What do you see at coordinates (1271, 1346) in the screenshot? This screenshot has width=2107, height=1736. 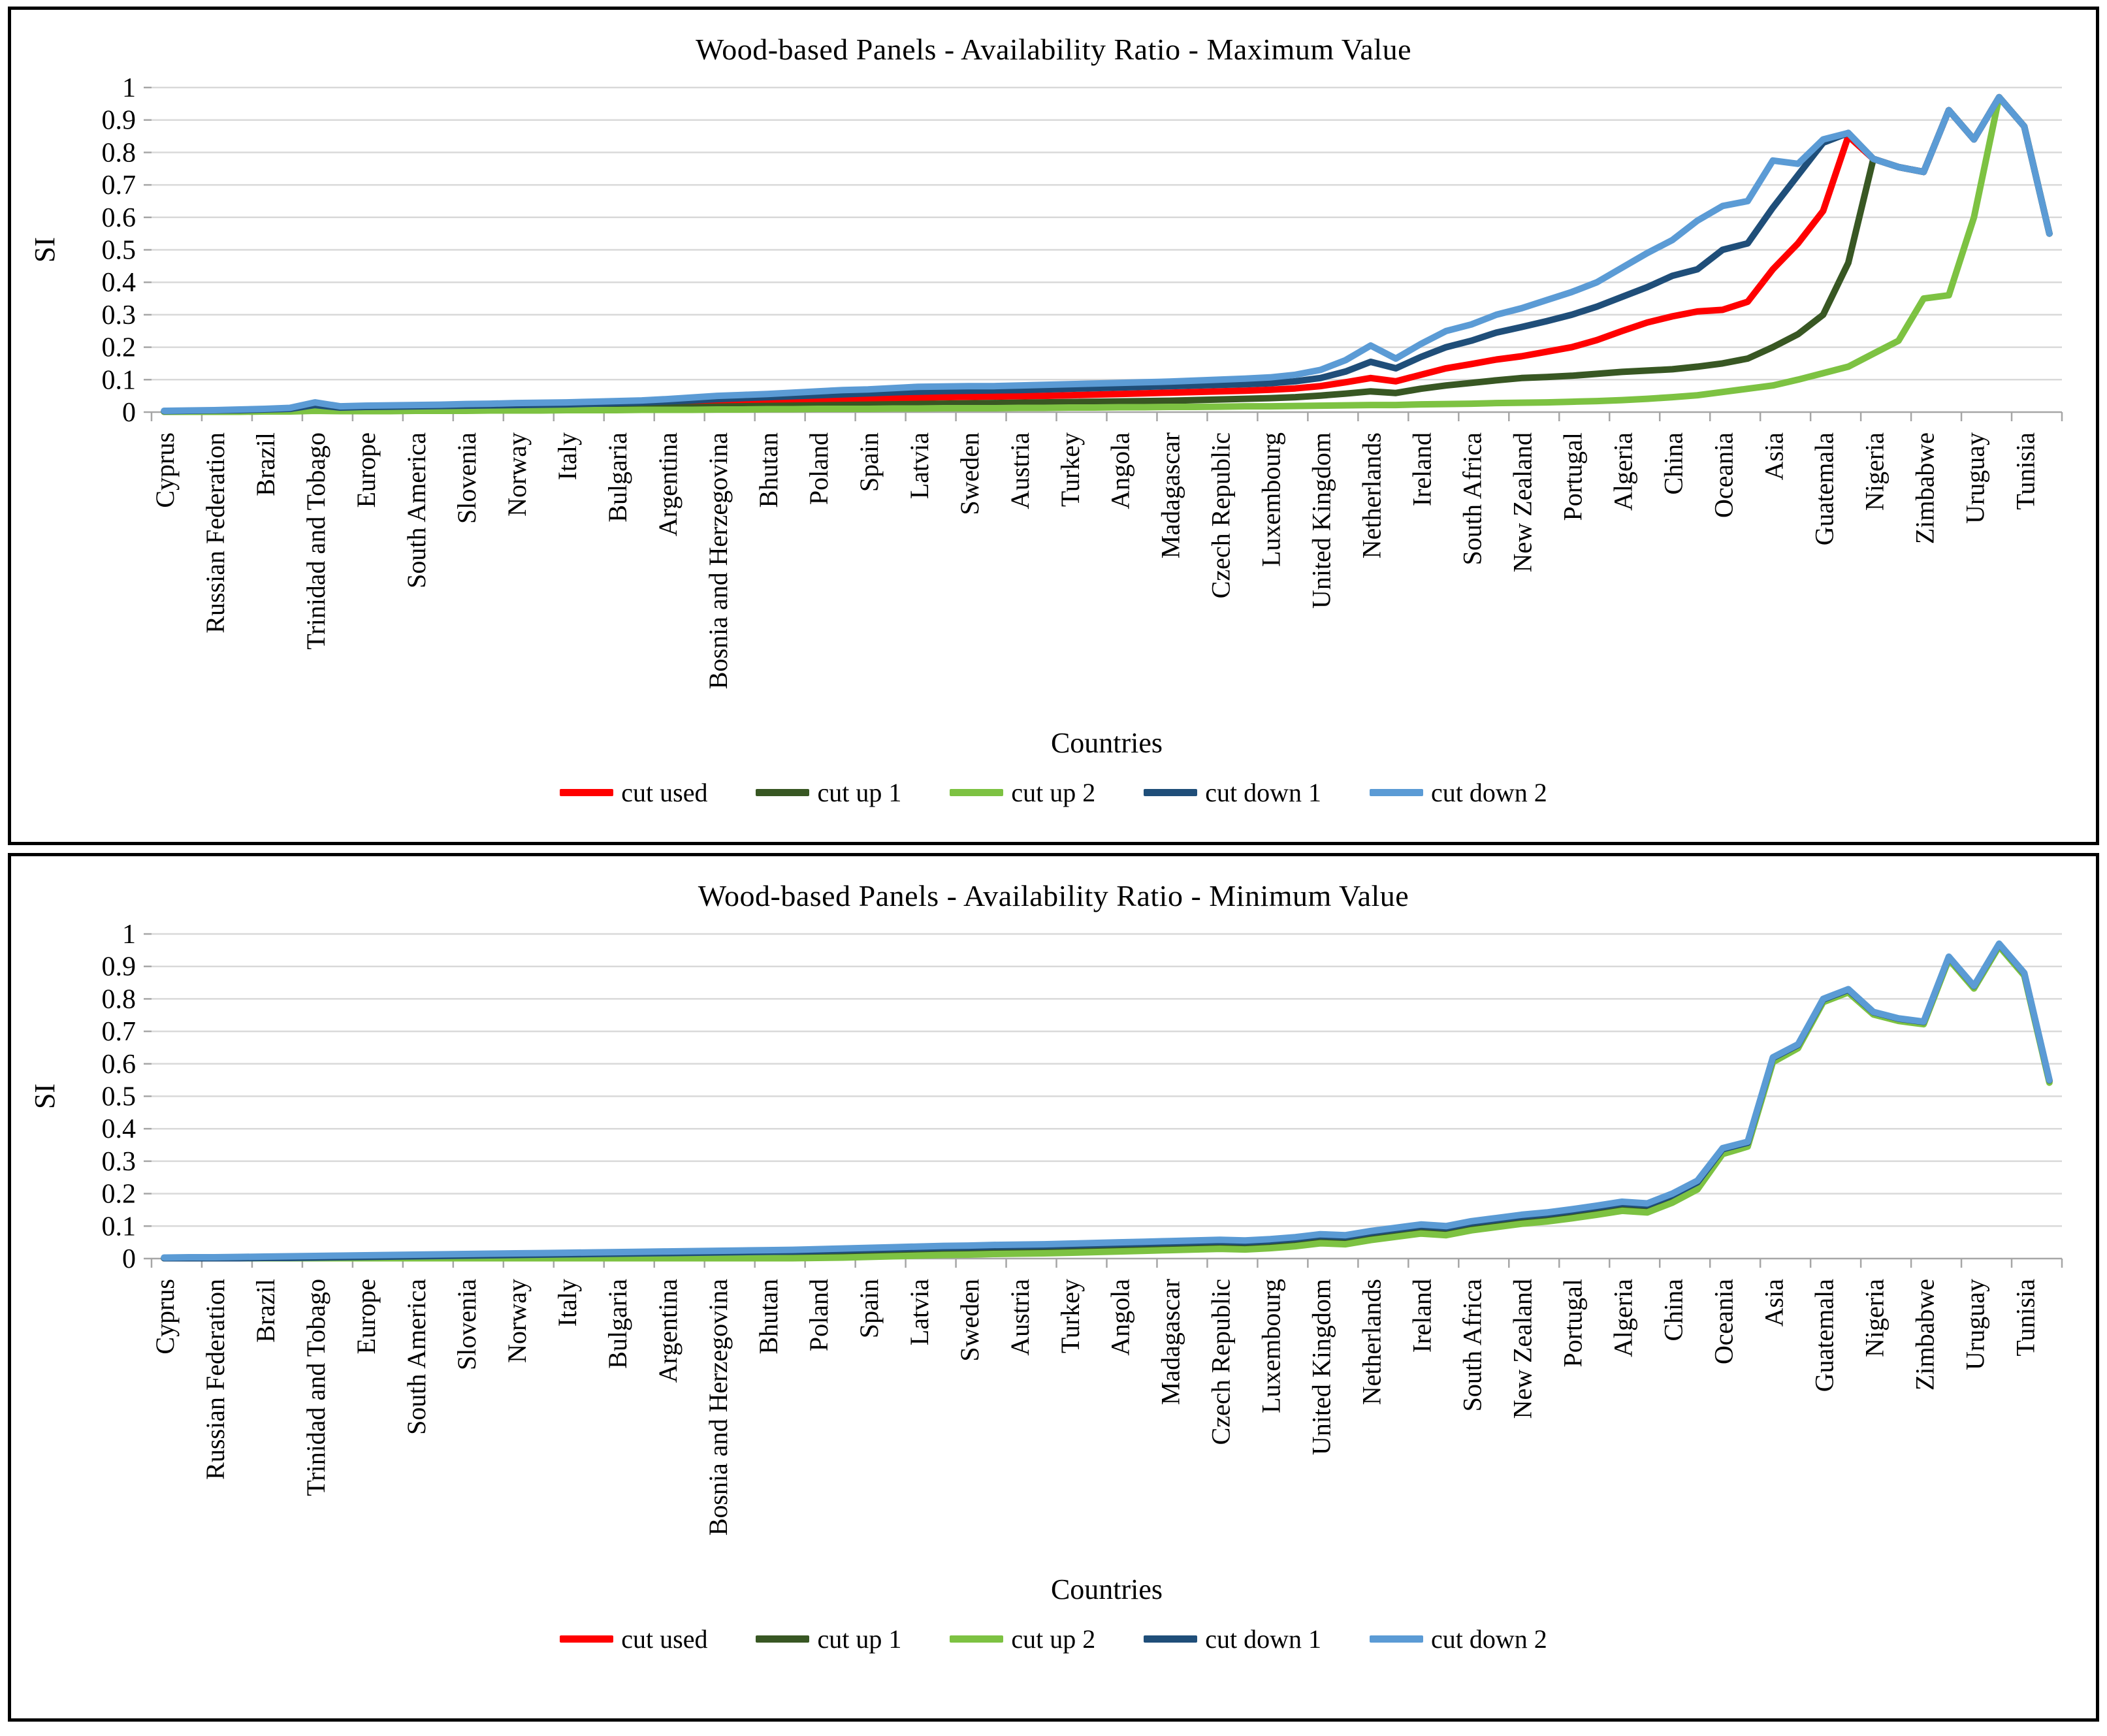 I see `x-category-label: Luxembourg` at bounding box center [1271, 1346].